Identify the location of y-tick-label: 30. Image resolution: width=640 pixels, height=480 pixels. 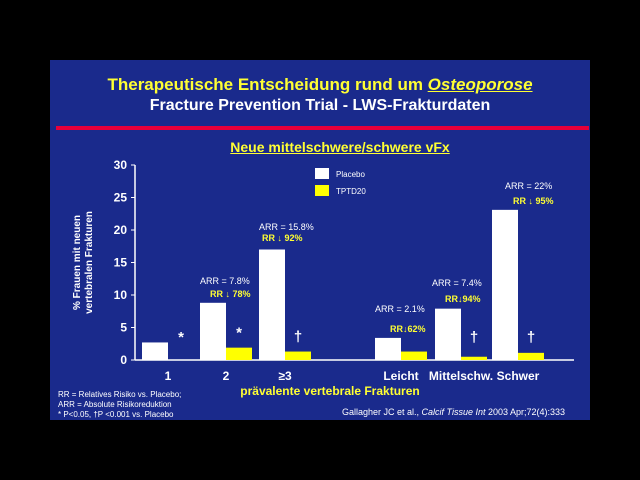
(121, 165).